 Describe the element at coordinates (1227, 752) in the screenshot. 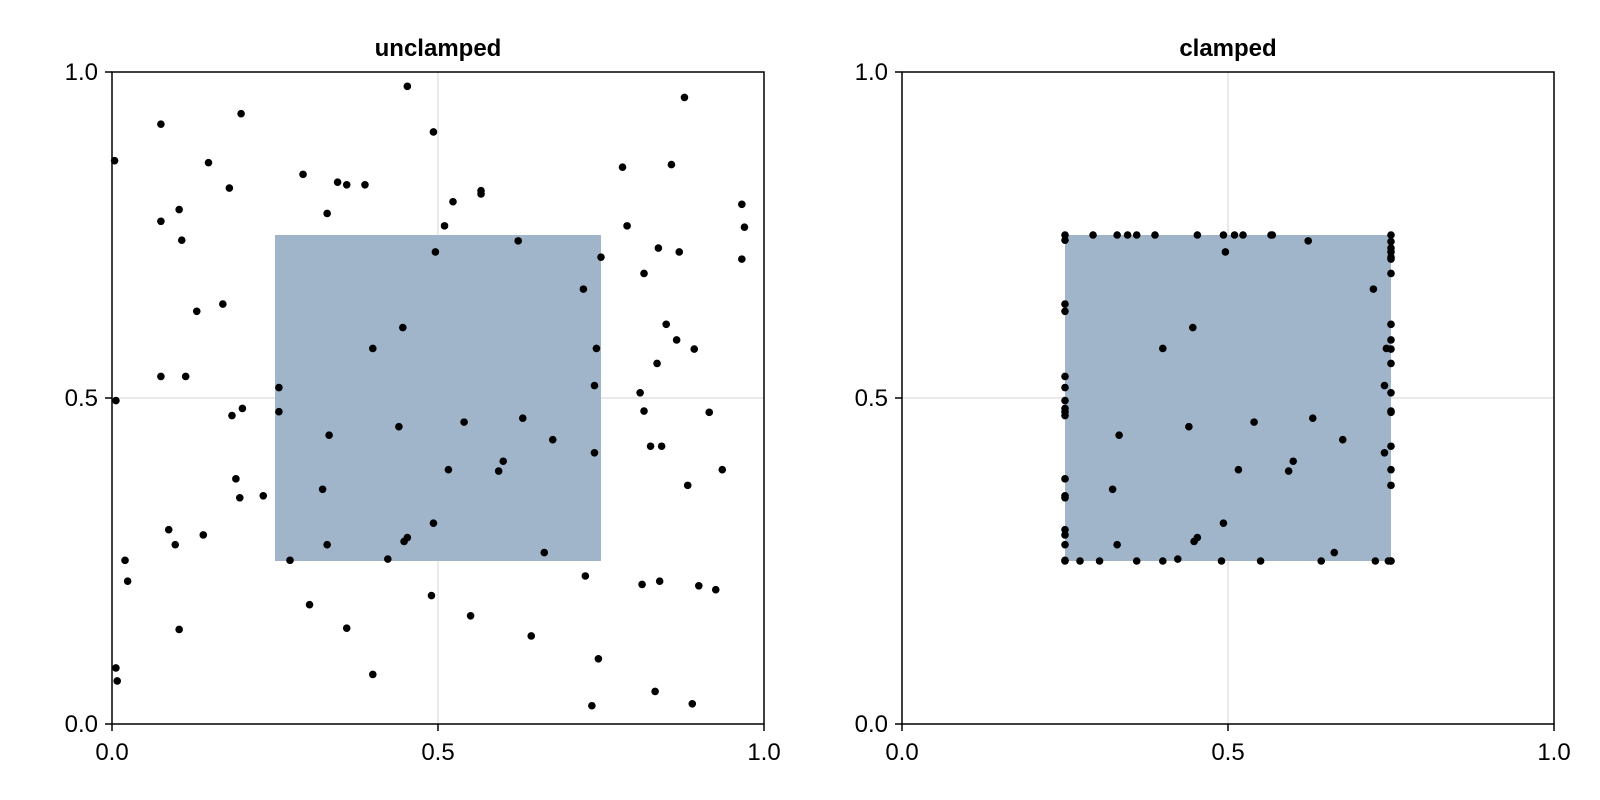

I see `x-tick-label: 0.5` at that location.